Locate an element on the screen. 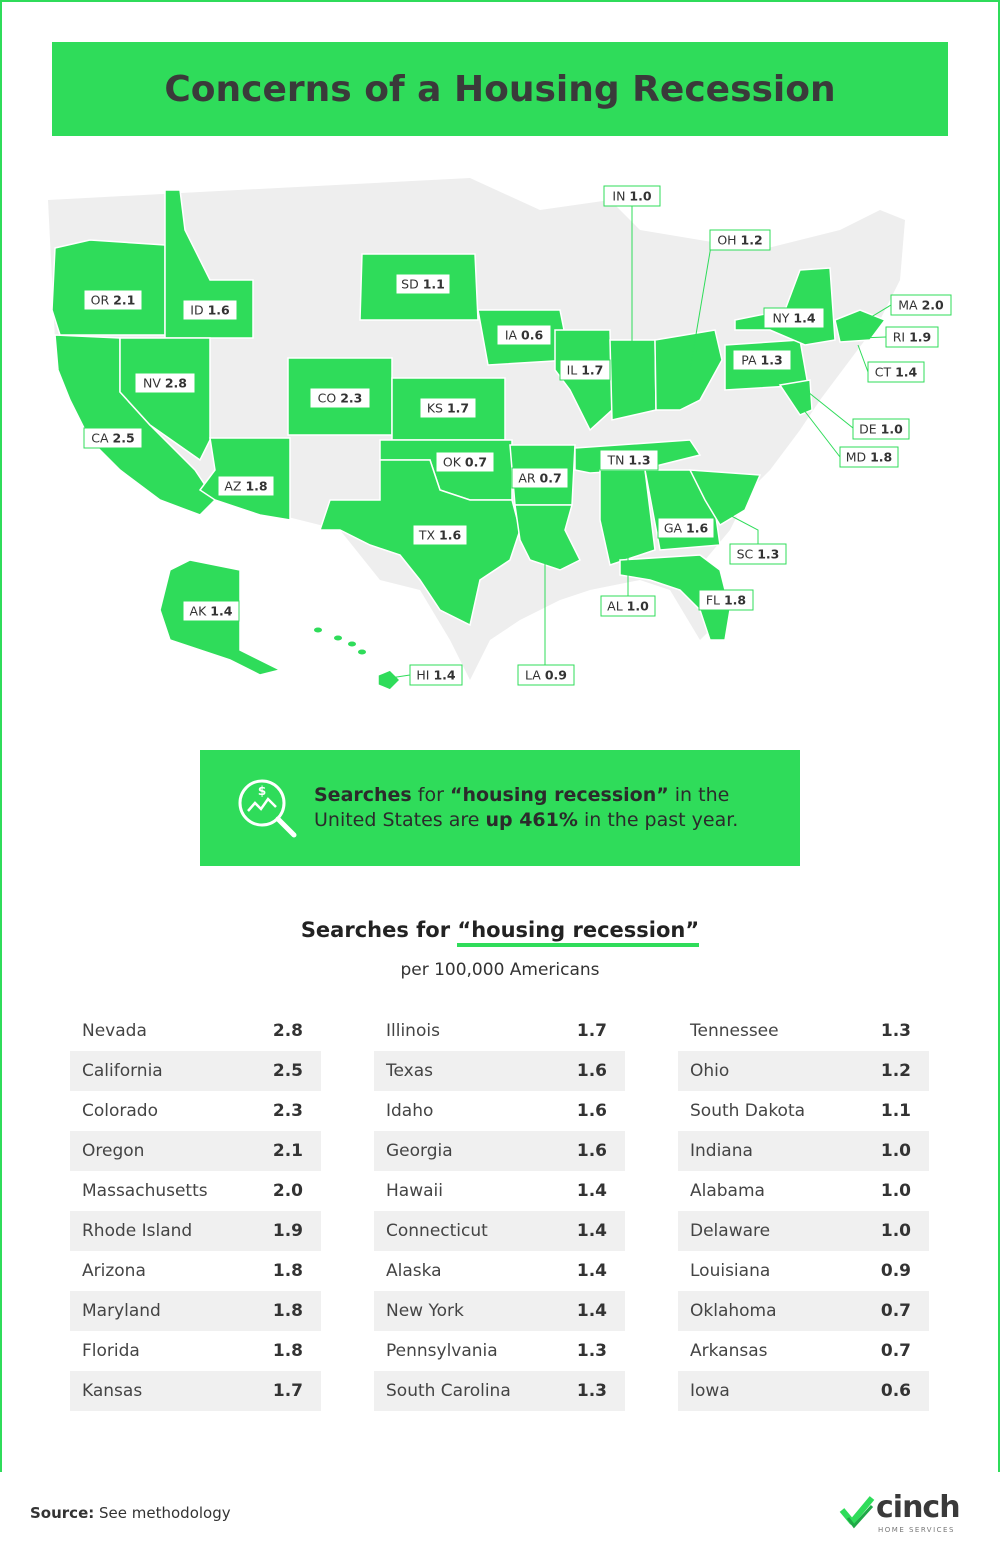  map-label-value: 2.8 is located at coordinates (176, 383).